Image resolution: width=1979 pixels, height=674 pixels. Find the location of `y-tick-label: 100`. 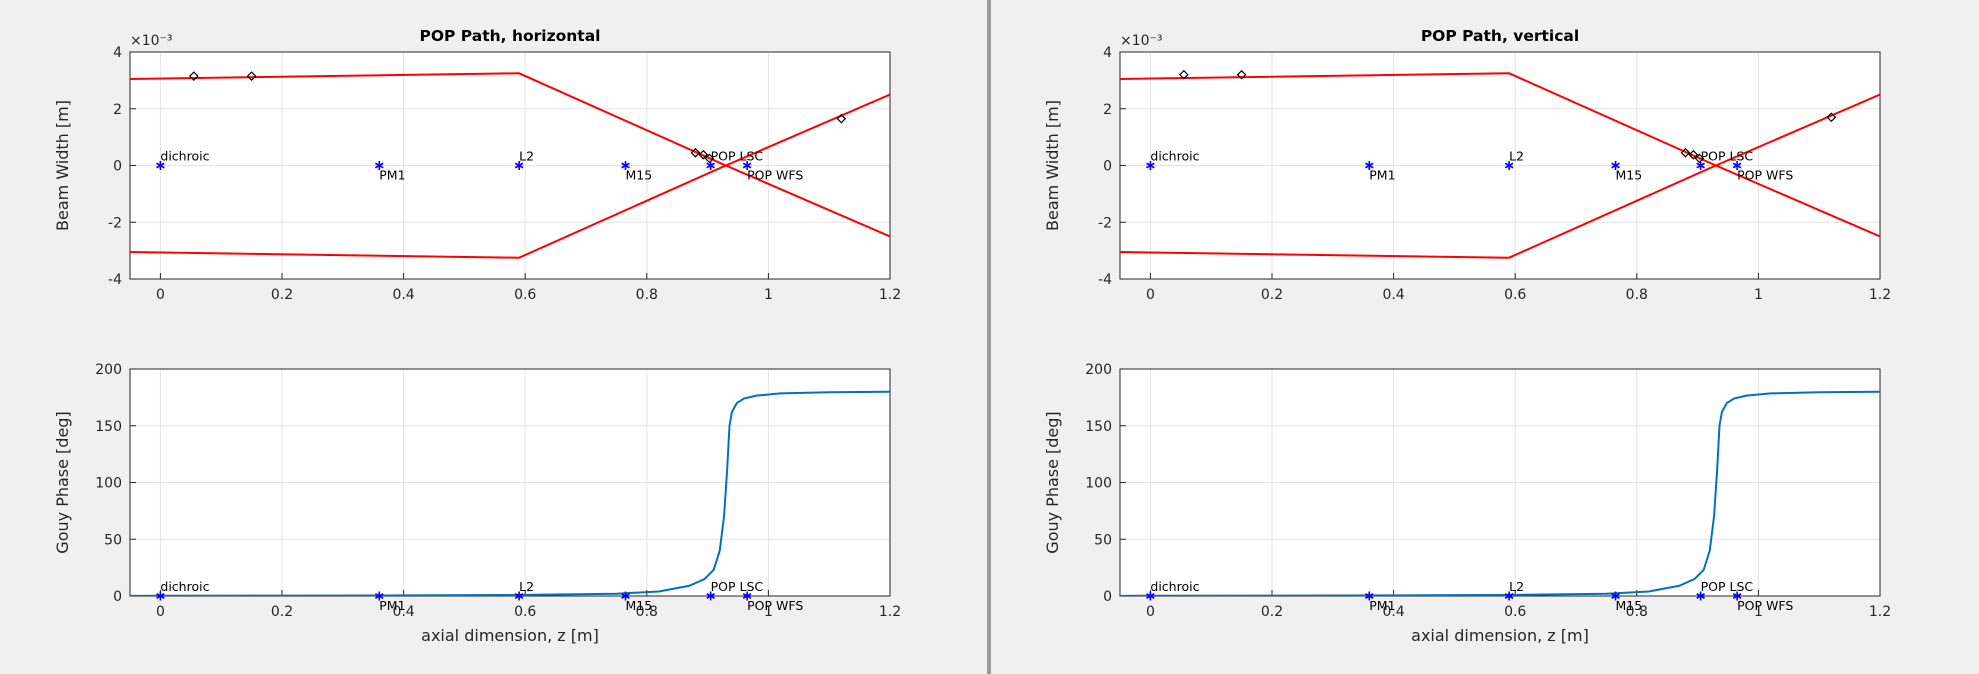

y-tick-label: 100 is located at coordinates (1098, 484).